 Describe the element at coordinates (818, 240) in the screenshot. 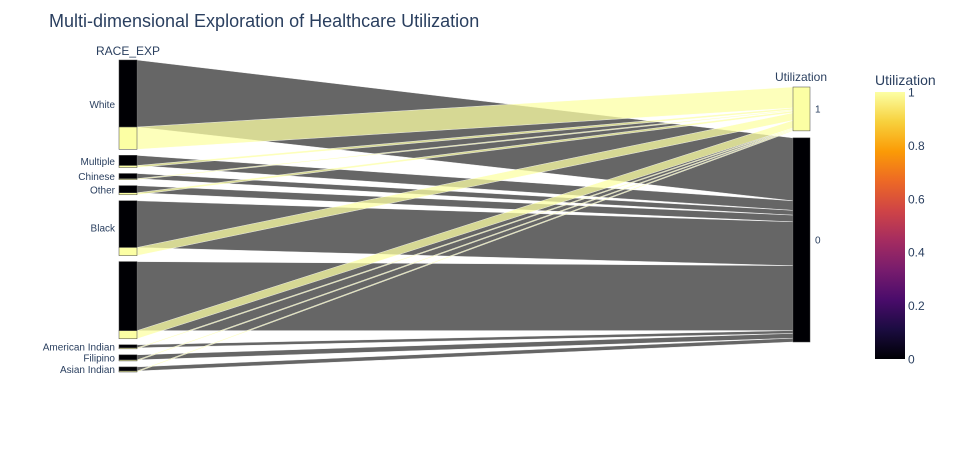

I see `category-label-0: 0` at that location.